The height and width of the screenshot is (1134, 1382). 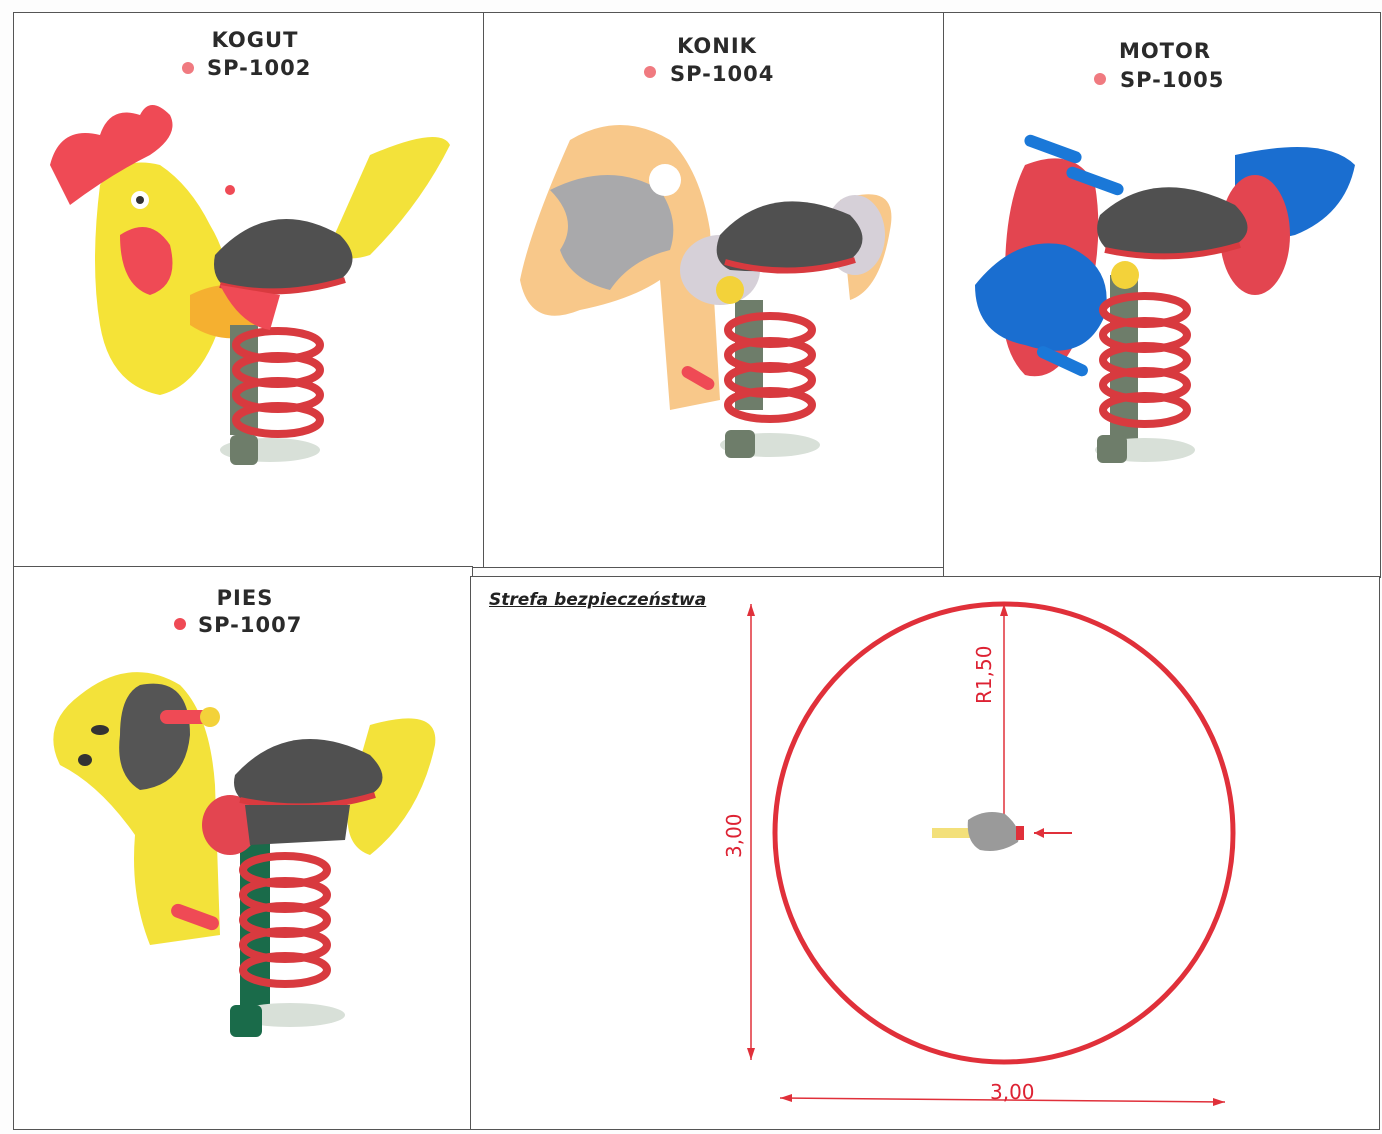 What do you see at coordinates (250, 625) in the screenshot?
I see `product-code: SP-1007` at bounding box center [250, 625].